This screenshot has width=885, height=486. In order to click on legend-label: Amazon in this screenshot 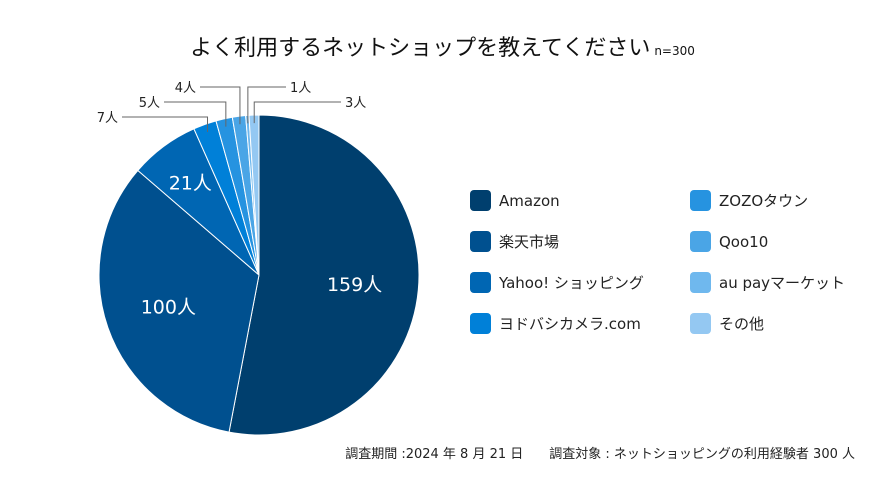, I will do `click(529, 200)`.